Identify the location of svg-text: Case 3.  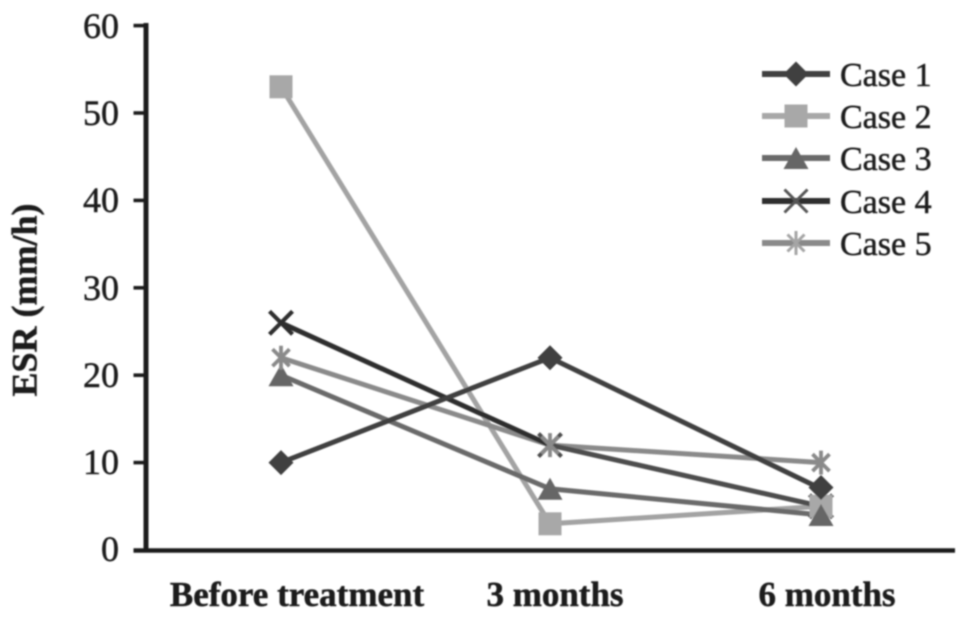
(886, 159).